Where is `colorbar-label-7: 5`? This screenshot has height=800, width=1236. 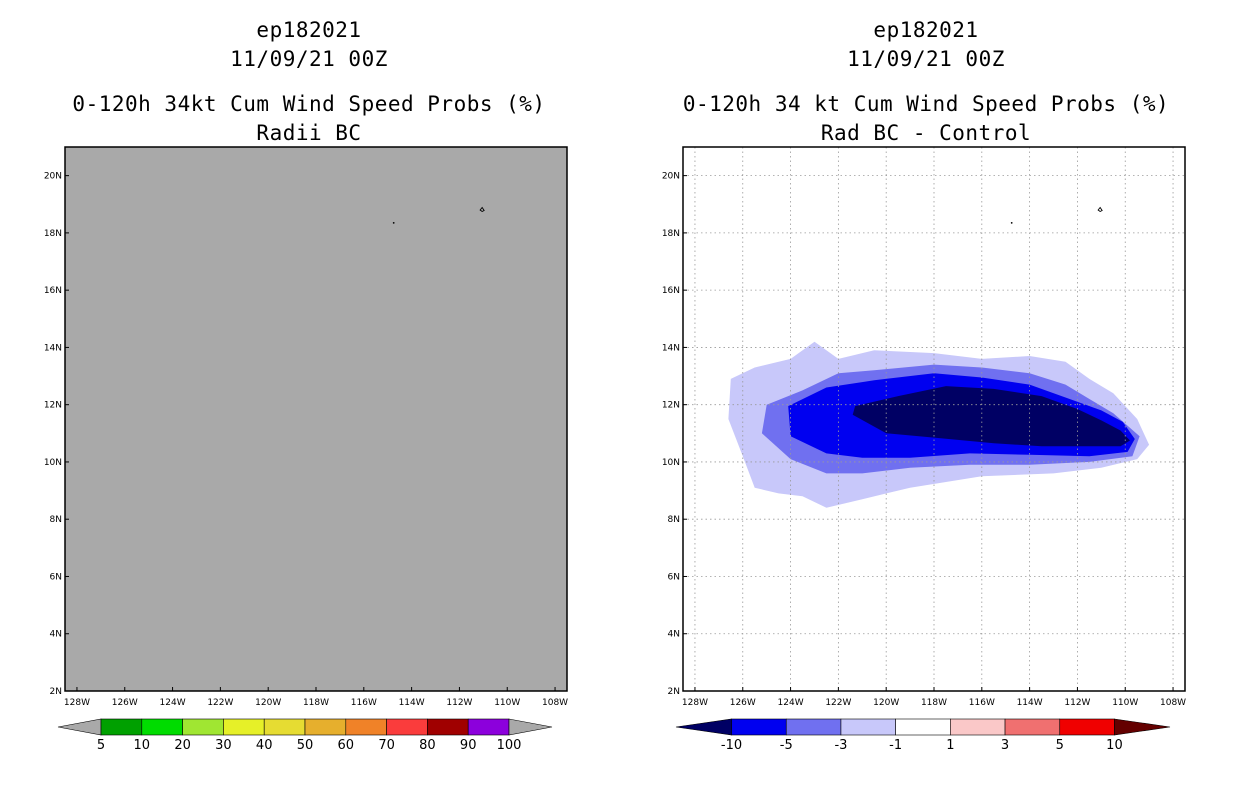 colorbar-label-7: 5 is located at coordinates (1060, 745).